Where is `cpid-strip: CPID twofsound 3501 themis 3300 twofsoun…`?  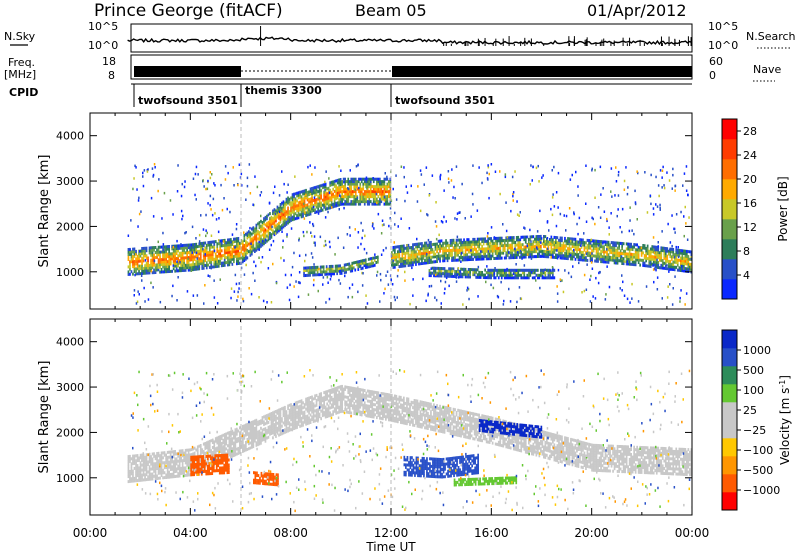 cpid-strip: CPID twofsound 3501 themis 3300 twofsoun… is located at coordinates (350, 95).